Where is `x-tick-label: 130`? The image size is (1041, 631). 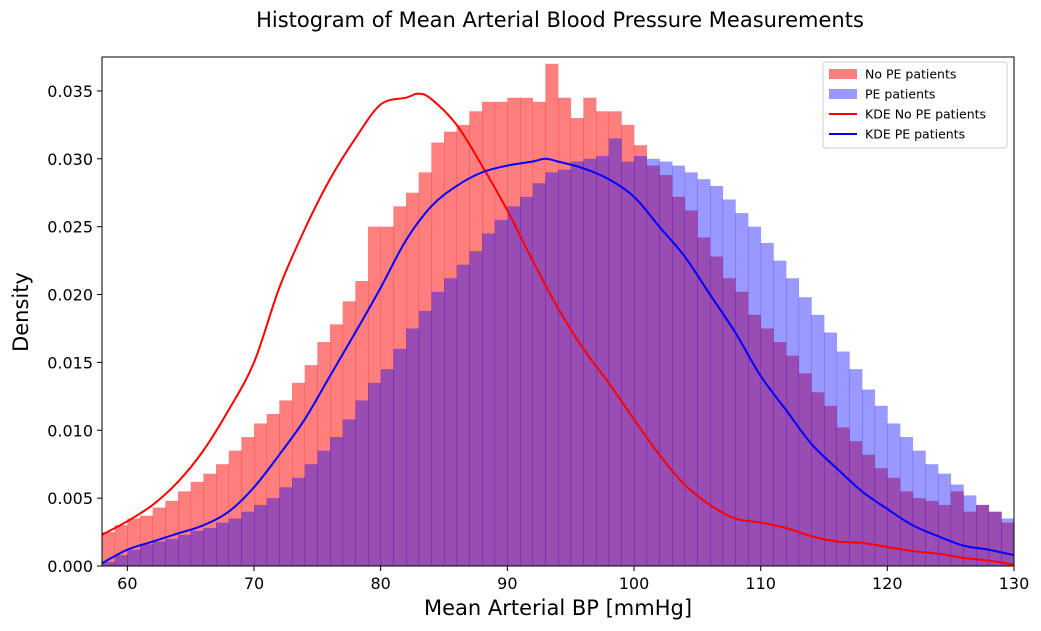
x-tick-label: 130 is located at coordinates (1014, 583).